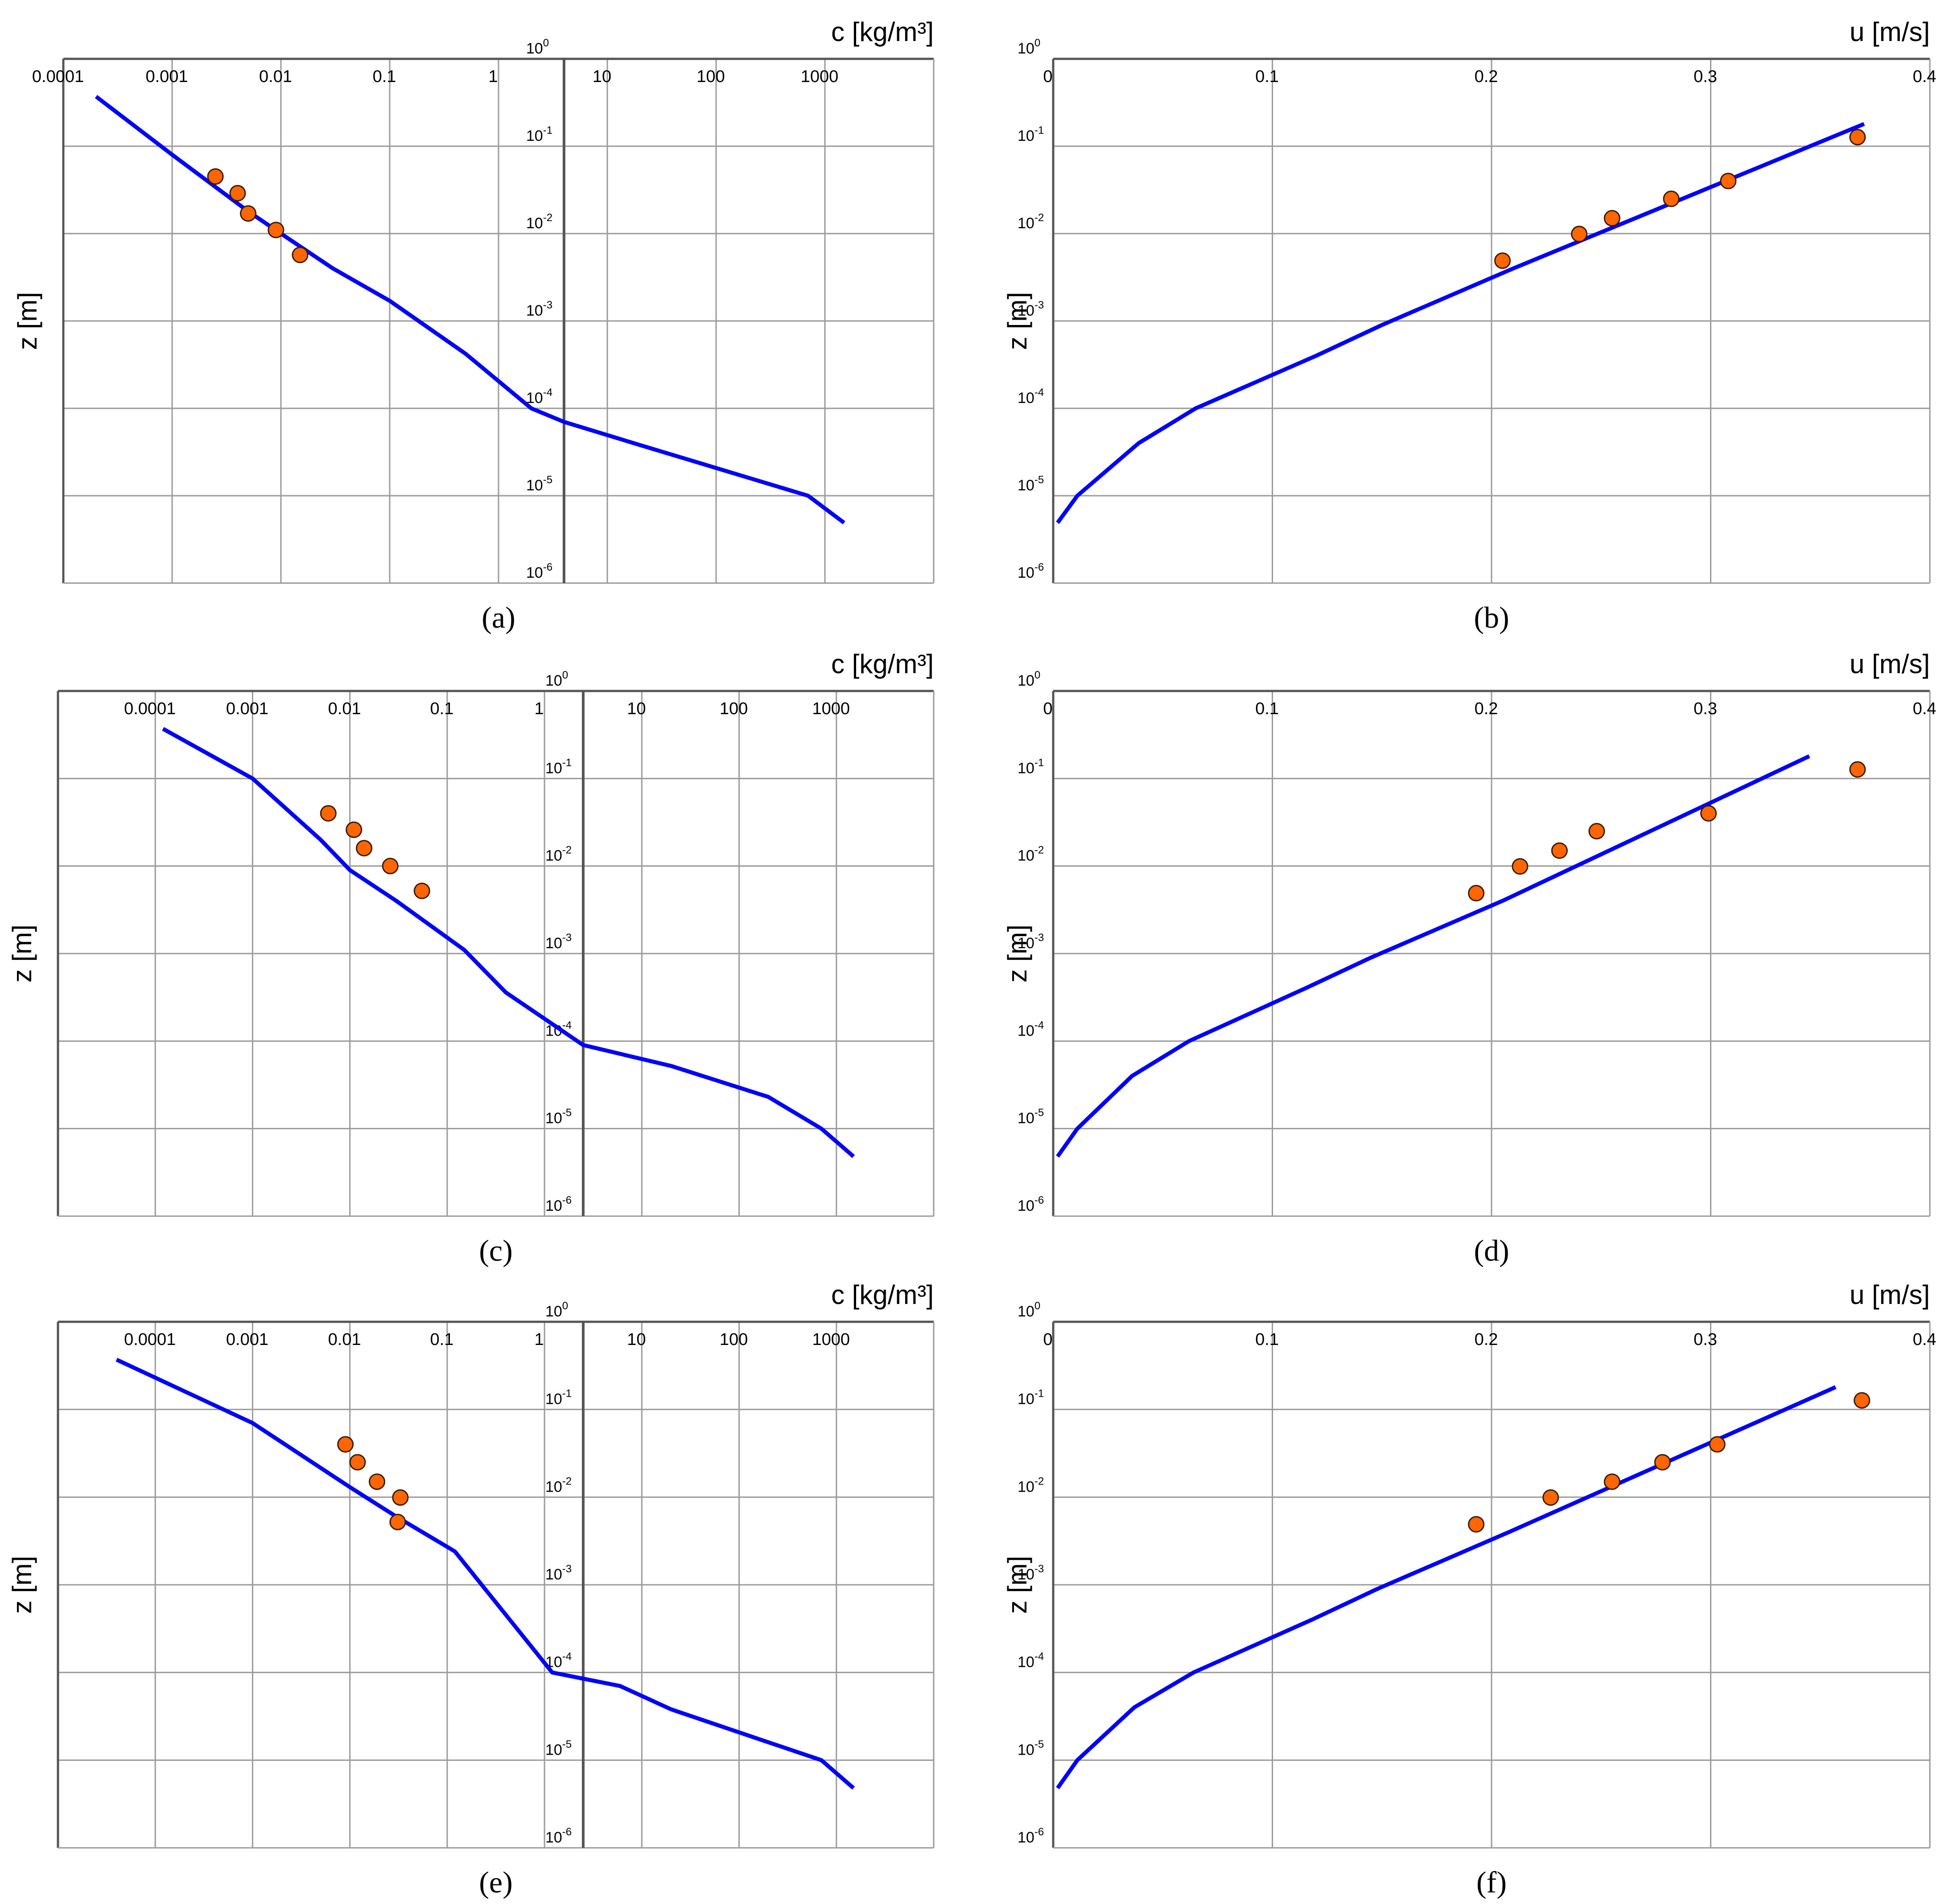 Image resolution: width=1941 pixels, height=1904 pixels. What do you see at coordinates (495, 1250) in the screenshot?
I see `panel-label: (c)` at bounding box center [495, 1250].